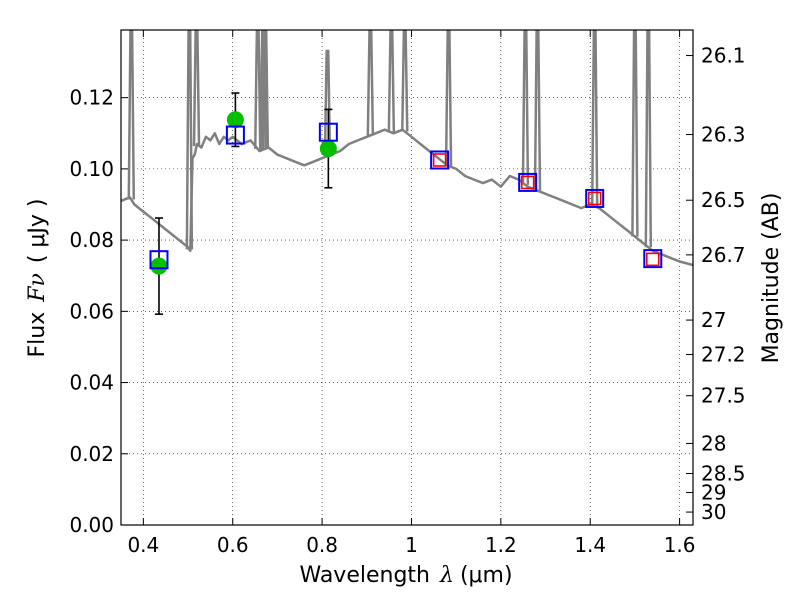 Image resolution: width=800 pixels, height=600 pixels. Describe the element at coordinates (771, 278) in the screenshot. I see `right-axis-label: Magnitude (AB)` at that location.